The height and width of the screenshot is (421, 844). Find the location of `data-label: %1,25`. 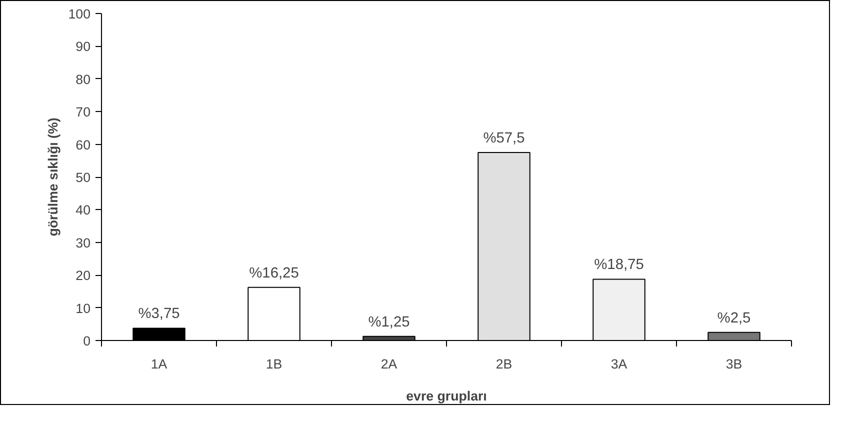

data-label: %1,25 is located at coordinates (389, 322).